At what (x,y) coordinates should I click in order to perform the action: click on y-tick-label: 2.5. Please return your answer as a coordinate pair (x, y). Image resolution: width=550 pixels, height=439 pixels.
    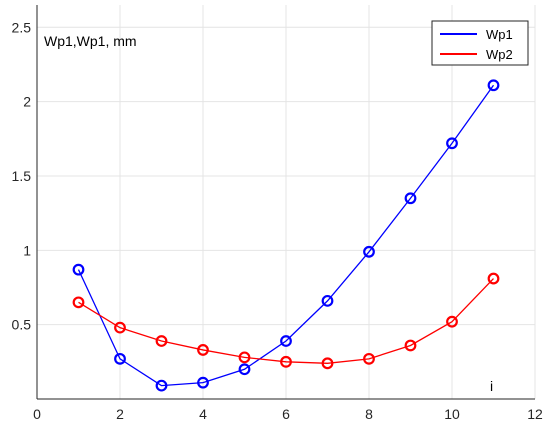
    Looking at the image, I should click on (22, 27).